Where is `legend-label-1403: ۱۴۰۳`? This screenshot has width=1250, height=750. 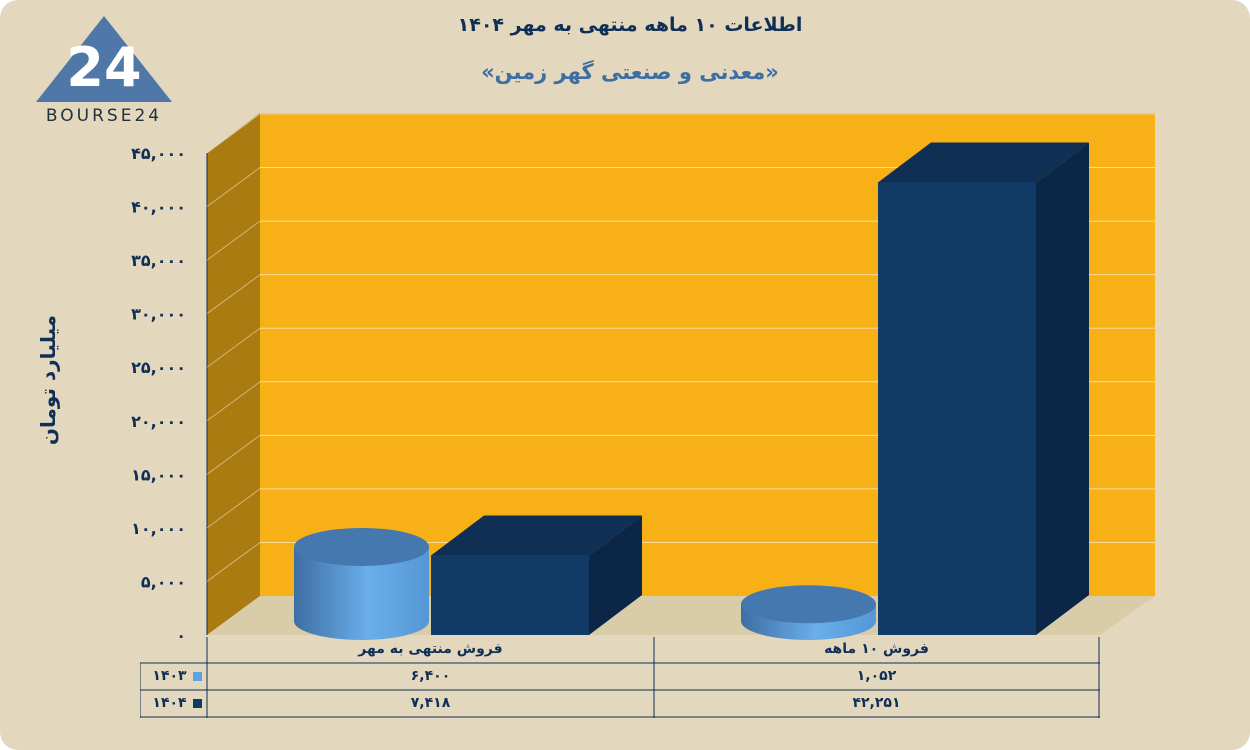
legend-label-1403: ۱۴۰۳ is located at coordinates (169, 676).